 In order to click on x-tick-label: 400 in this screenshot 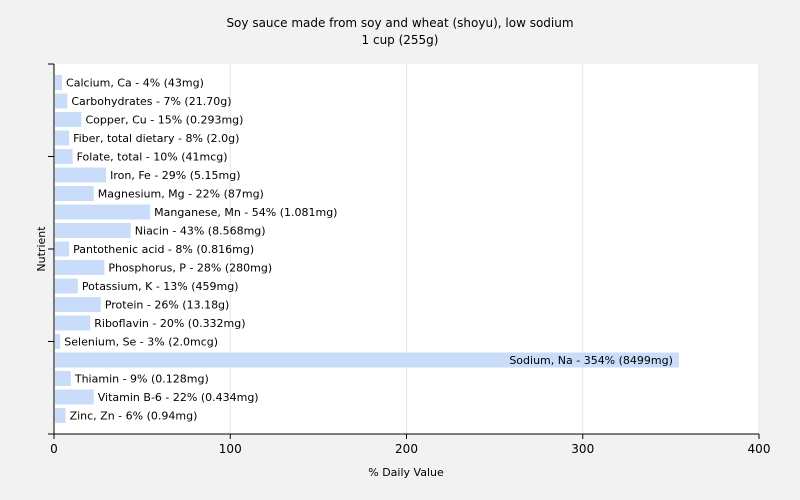, I will do `click(759, 449)`.